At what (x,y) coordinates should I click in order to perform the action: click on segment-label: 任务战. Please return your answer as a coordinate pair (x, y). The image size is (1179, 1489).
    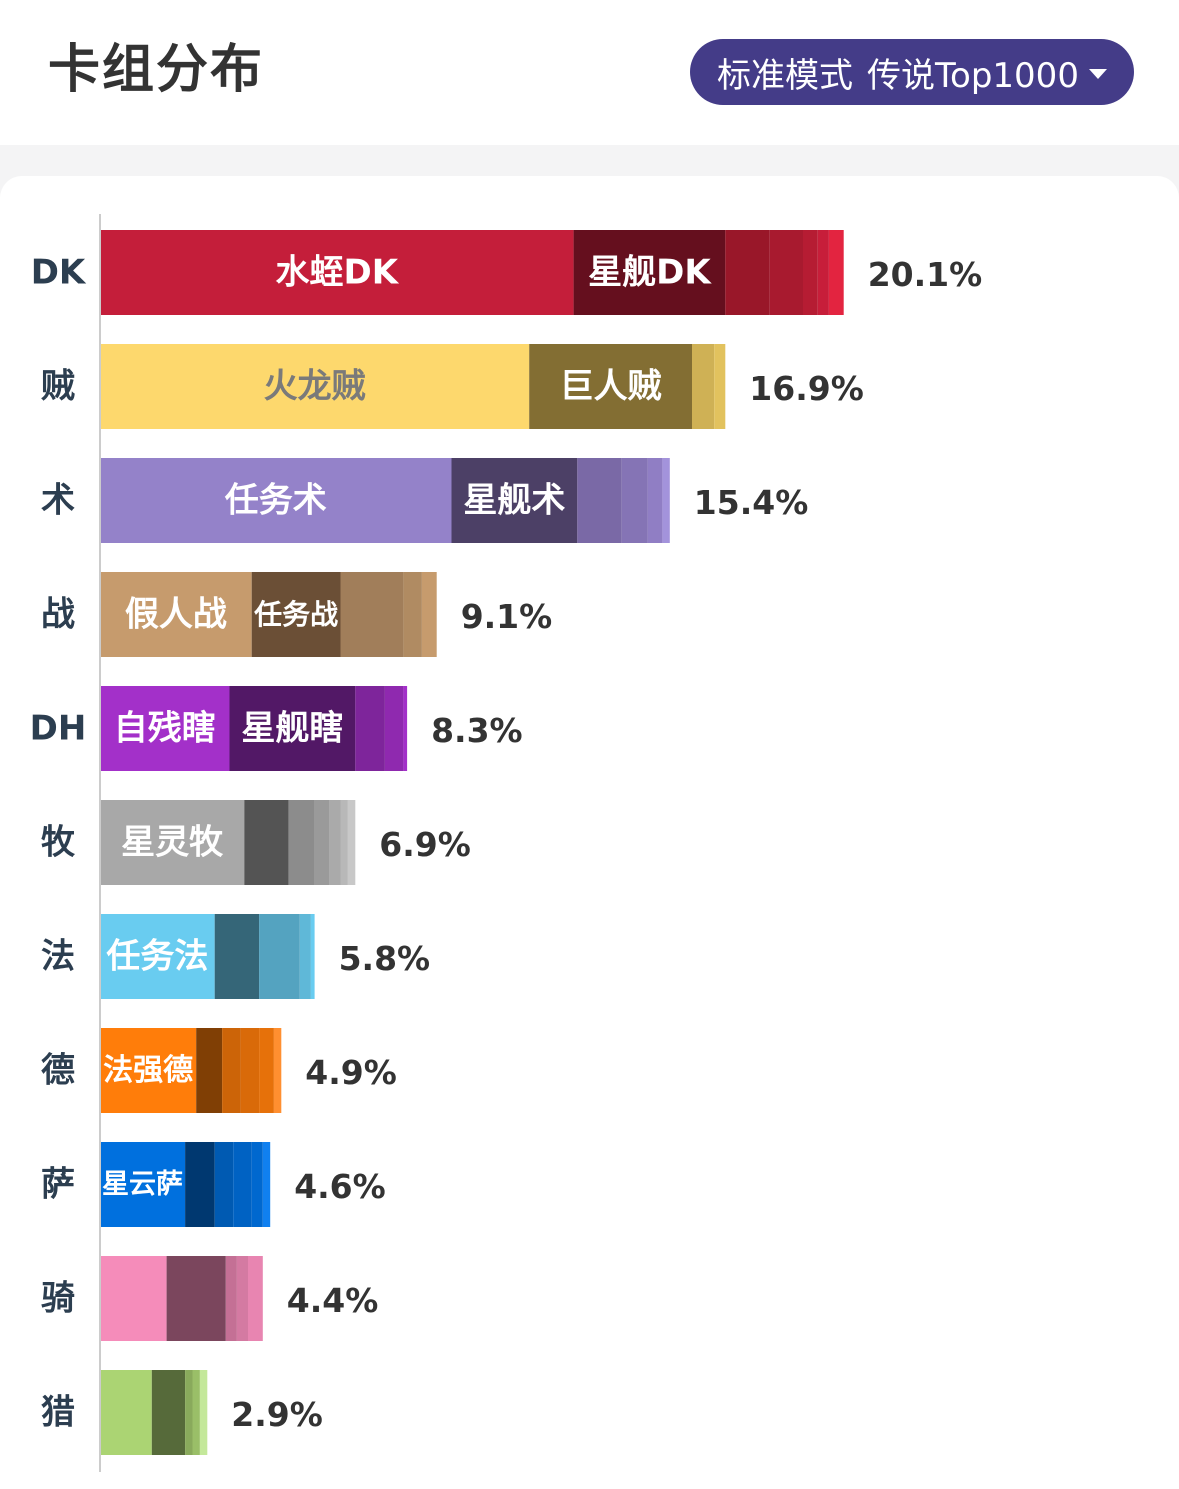
    Looking at the image, I should click on (295, 614).